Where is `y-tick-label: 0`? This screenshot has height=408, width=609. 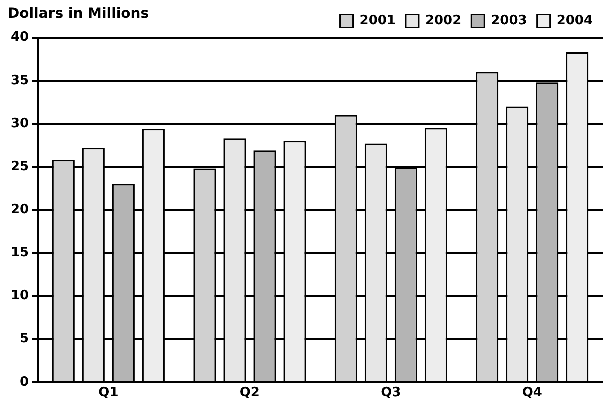
y-tick-label: 0 is located at coordinates (25, 382).